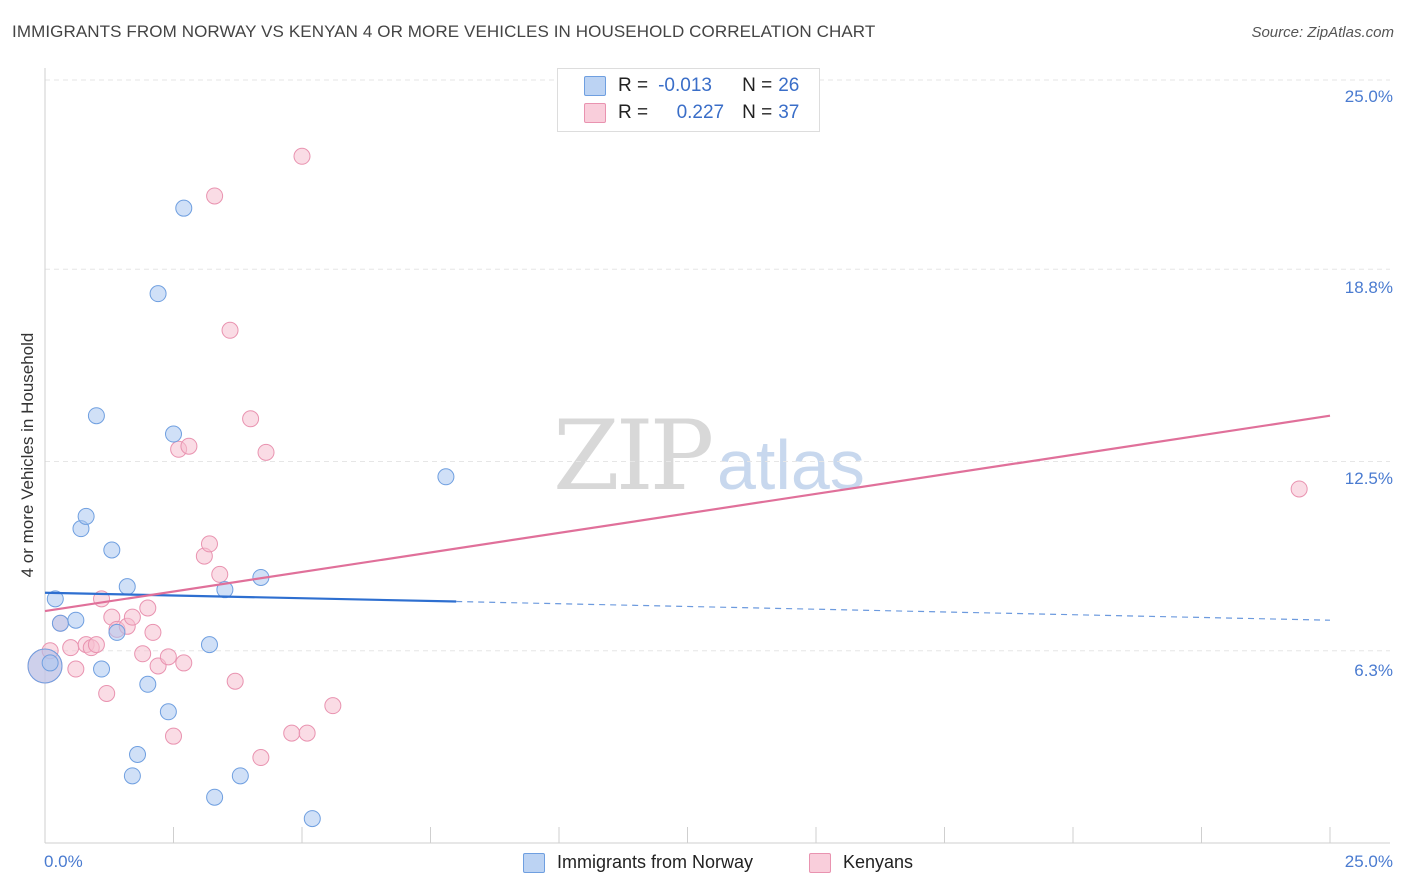  Describe the element at coordinates (633, 456) in the screenshot. I see `watermark-zip: ZIP` at that location.